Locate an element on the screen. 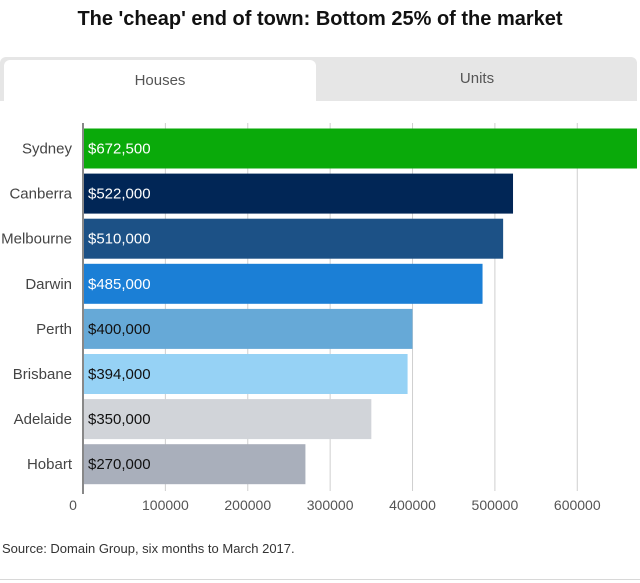 This screenshot has height=583, width=640. bar-value-label: $485,000 is located at coordinates (119, 284).